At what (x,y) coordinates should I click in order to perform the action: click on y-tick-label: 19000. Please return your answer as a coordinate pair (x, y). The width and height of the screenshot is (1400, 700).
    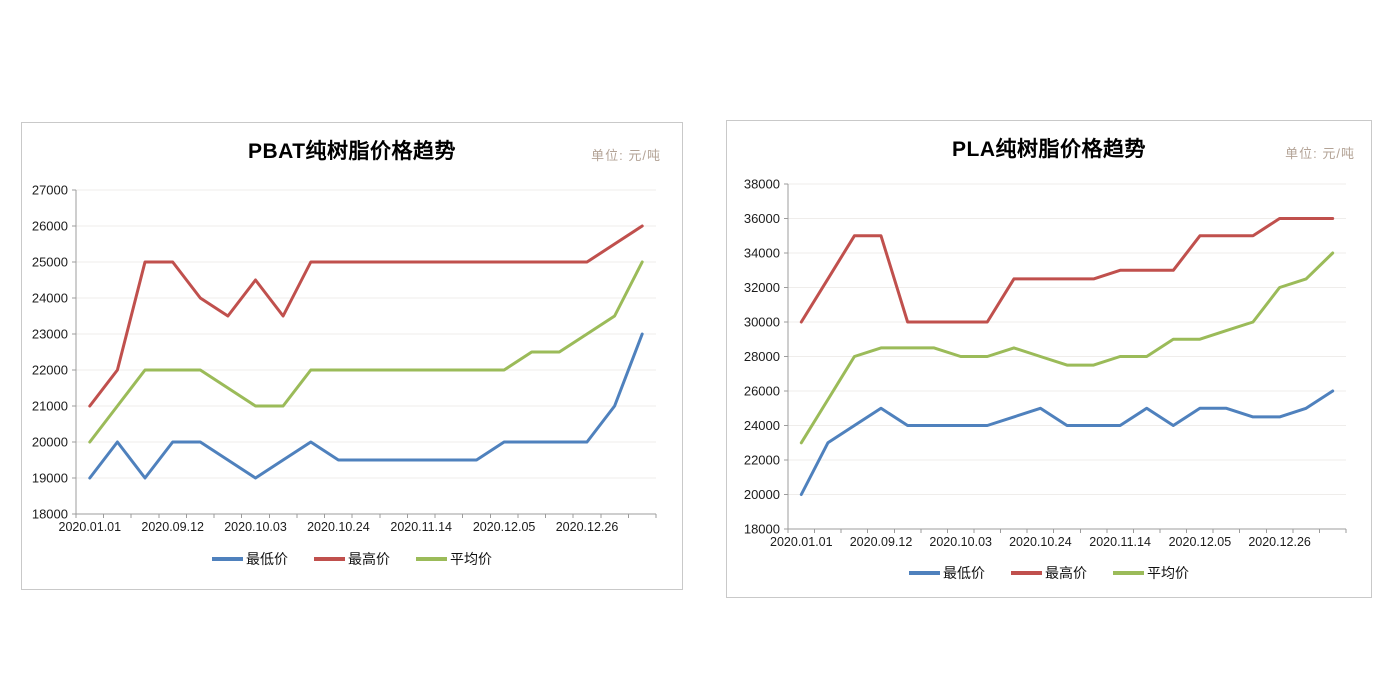
    Looking at the image, I should click on (50, 478).